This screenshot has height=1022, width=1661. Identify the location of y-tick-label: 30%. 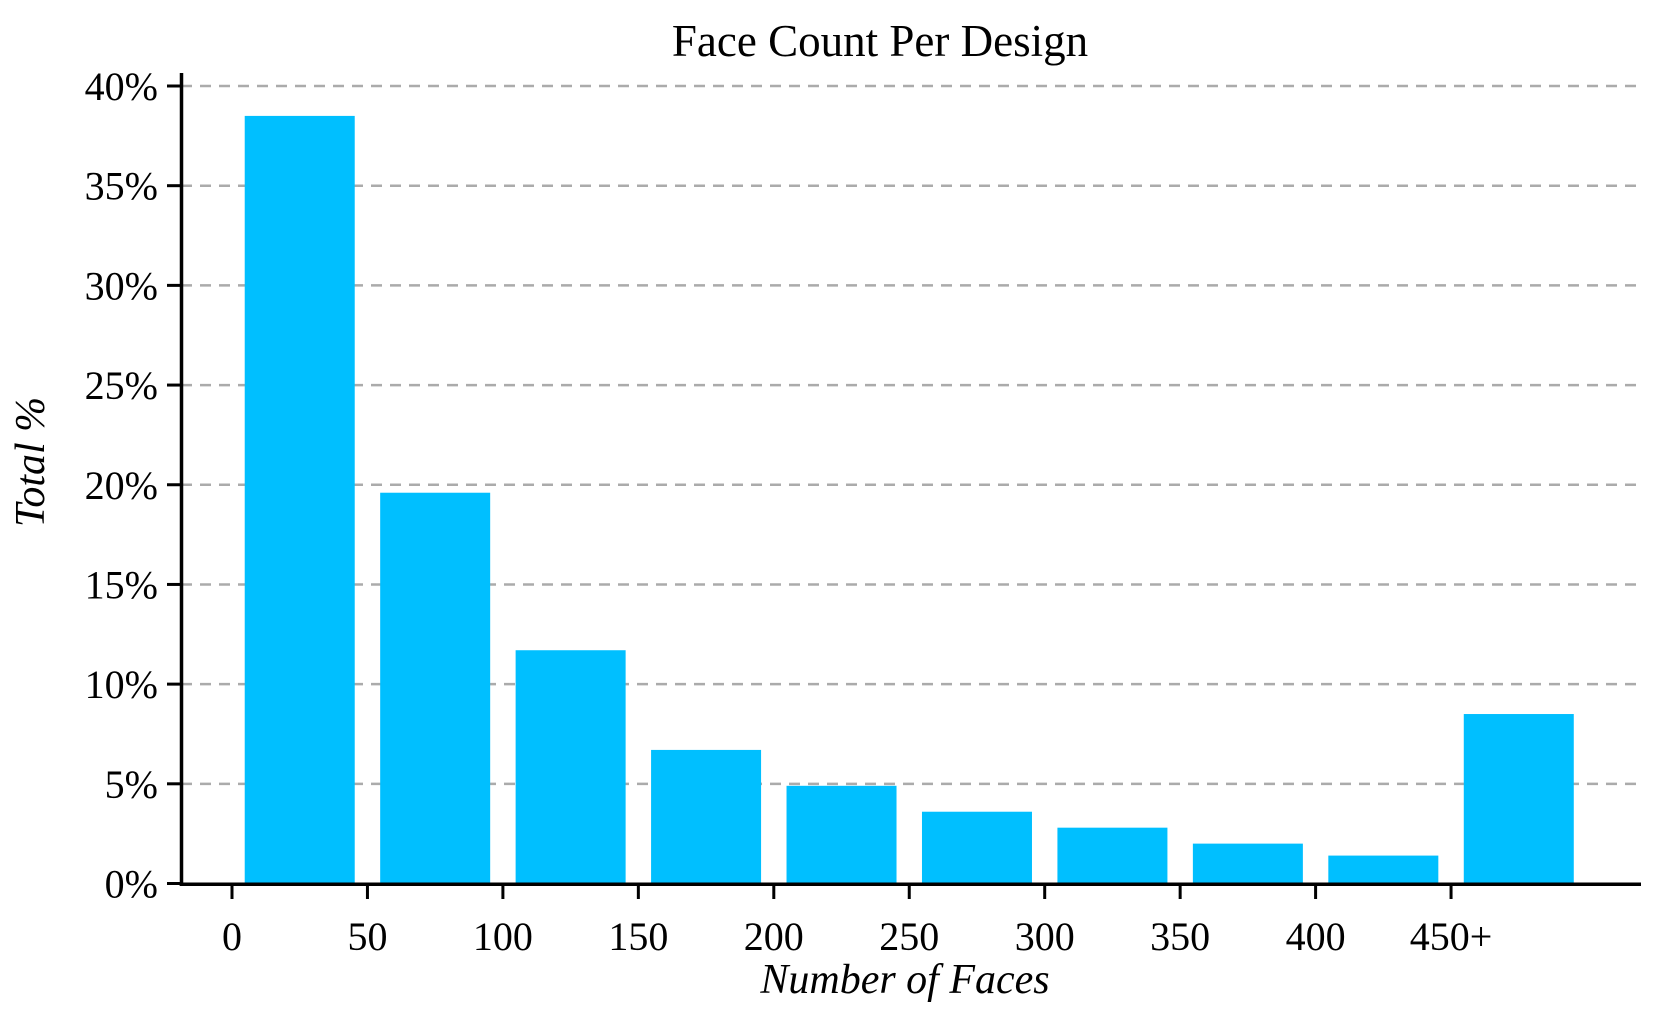
(121, 285).